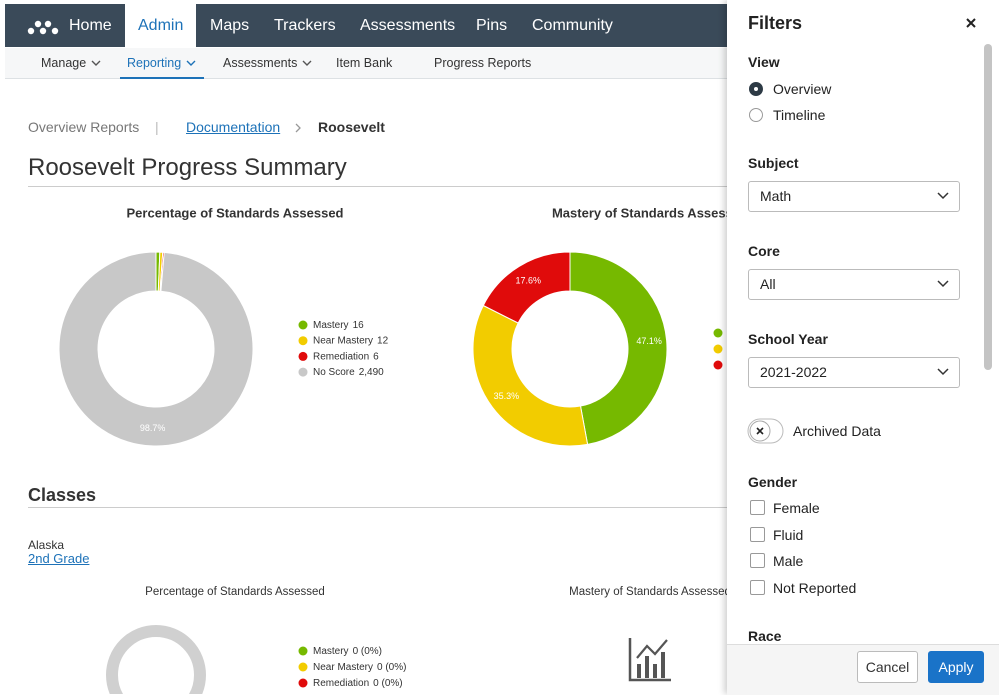  I want to click on toggle-label: Archived Data, so click(837, 431).